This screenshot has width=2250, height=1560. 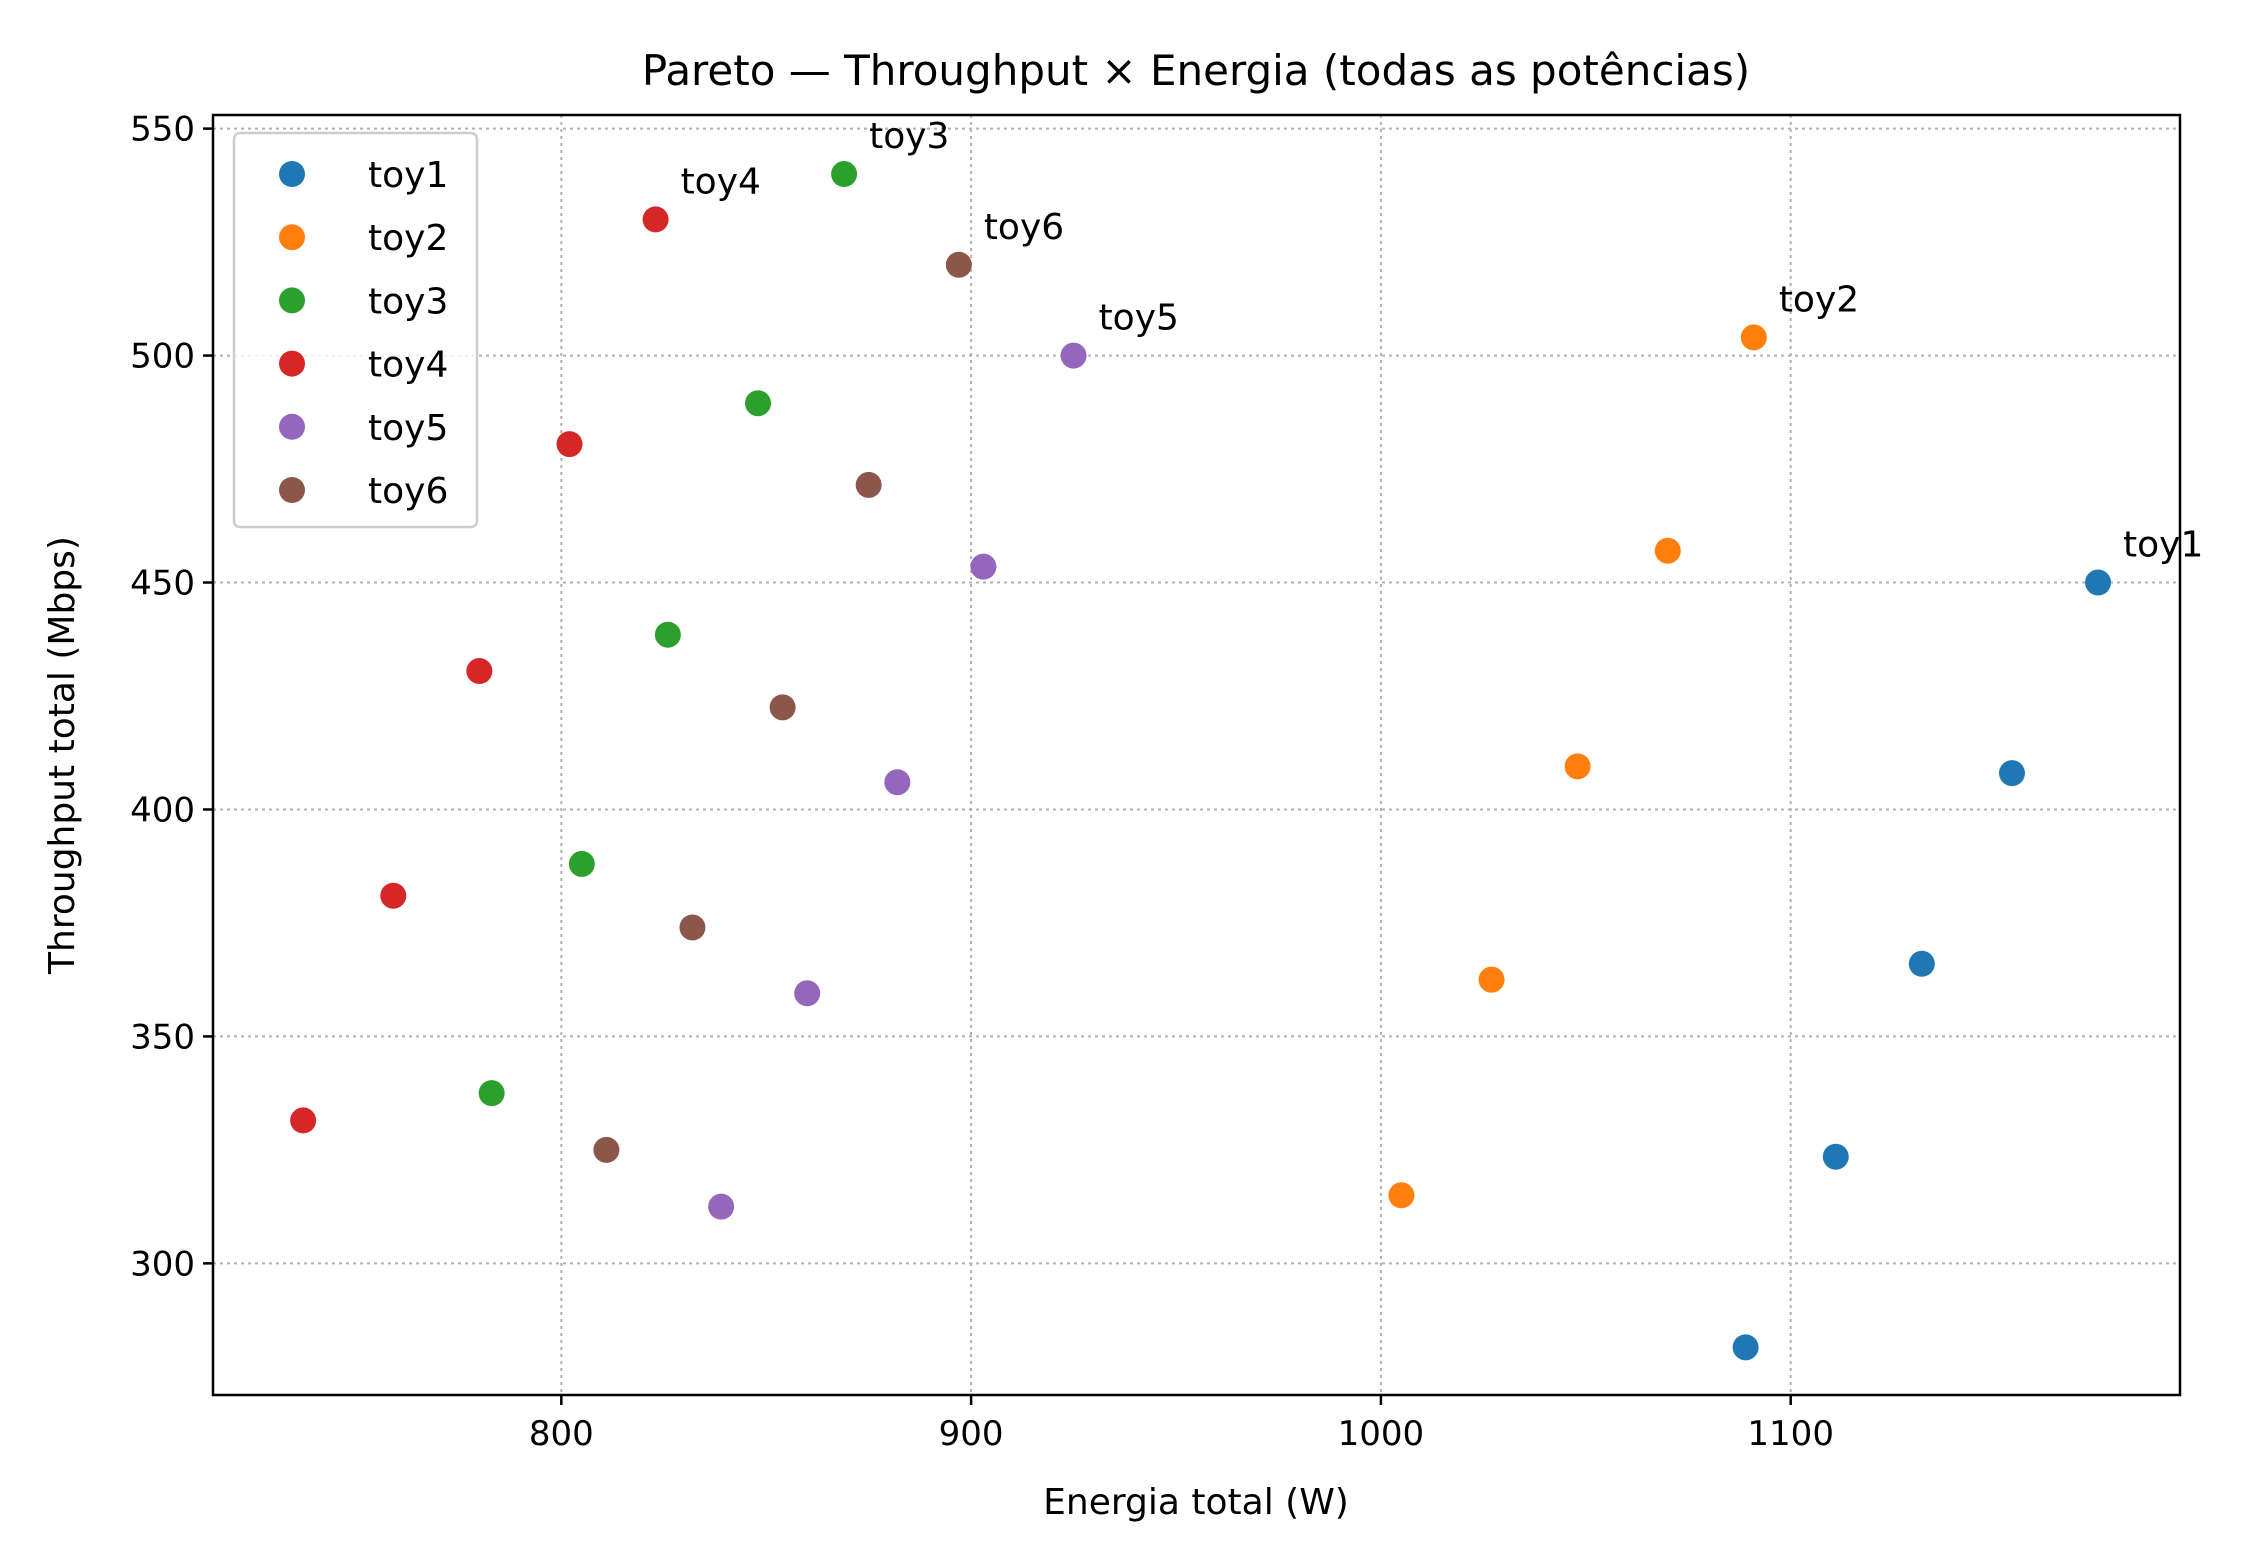 What do you see at coordinates (408, 491) in the screenshot?
I see `legend-label: toy6` at bounding box center [408, 491].